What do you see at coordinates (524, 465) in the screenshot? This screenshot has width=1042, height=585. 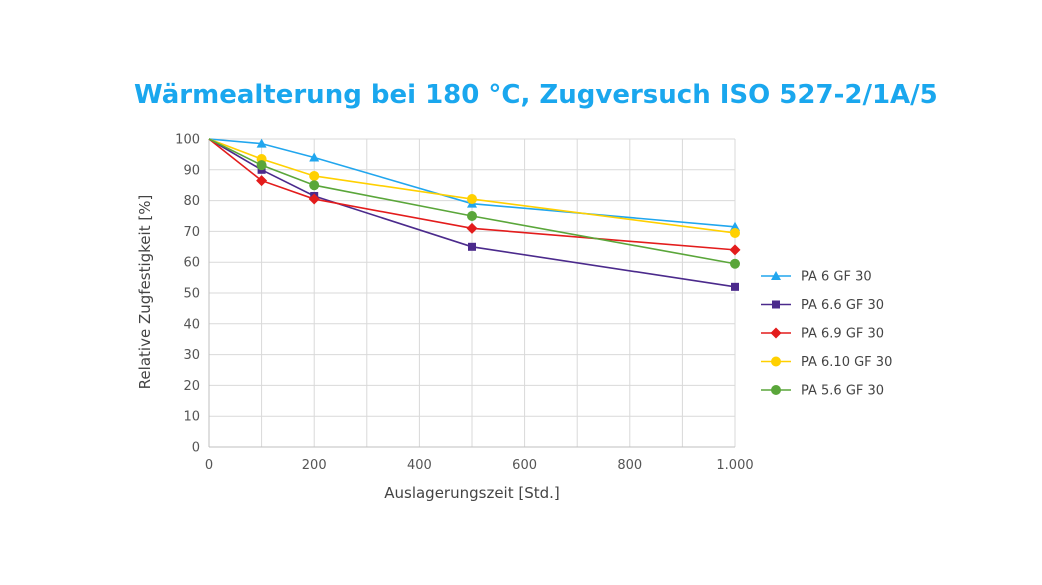 I see `x-tick-label: 600` at bounding box center [524, 465].